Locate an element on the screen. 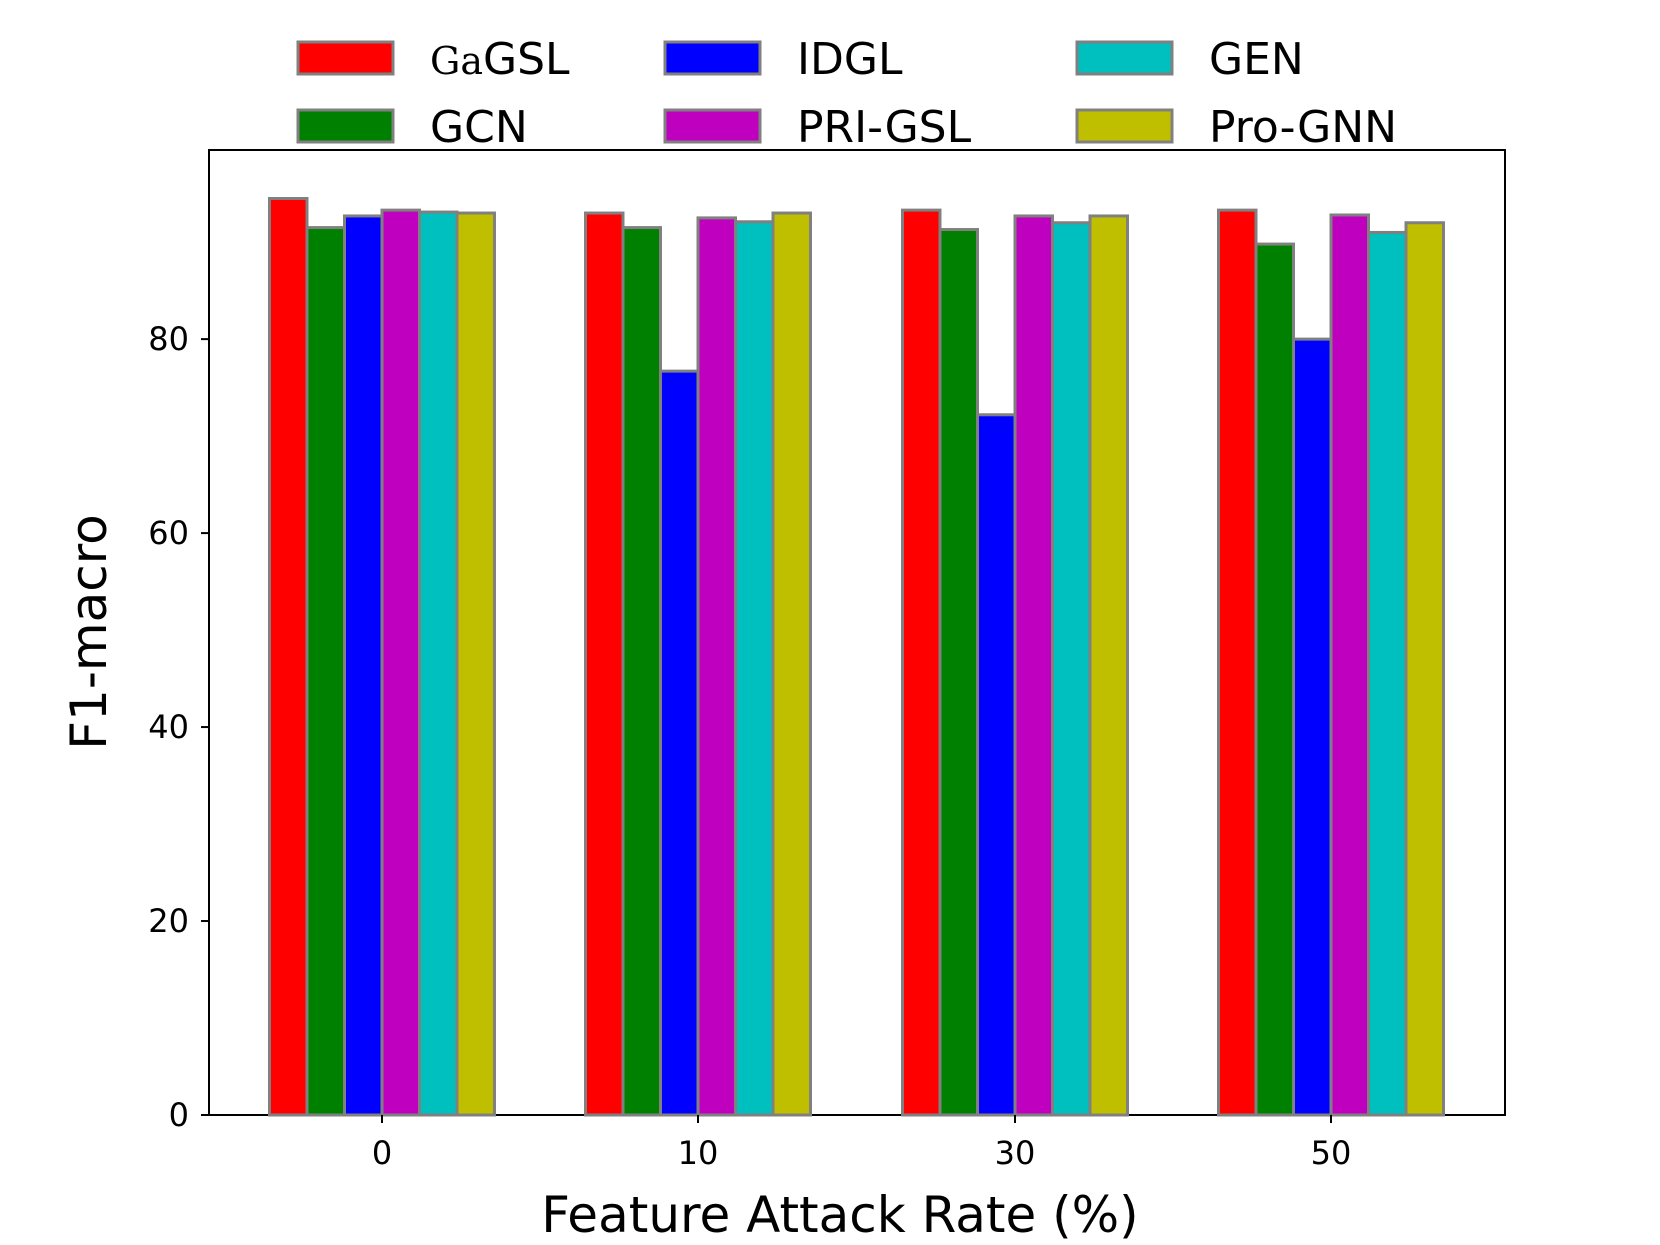 This screenshot has width=1660, height=1245. legend-swatch-pri-gsl is located at coordinates (712, 126).